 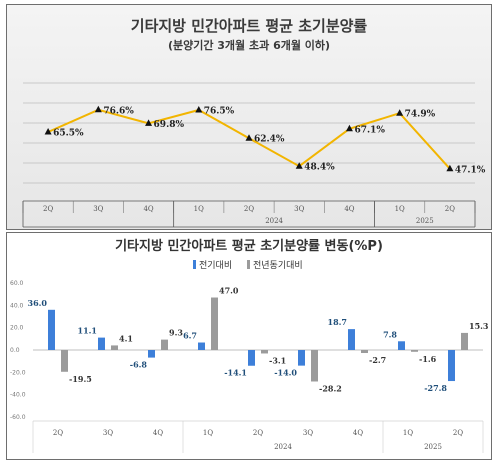 I want to click on legend-label-prev: 전기대비, so click(x=215, y=265).